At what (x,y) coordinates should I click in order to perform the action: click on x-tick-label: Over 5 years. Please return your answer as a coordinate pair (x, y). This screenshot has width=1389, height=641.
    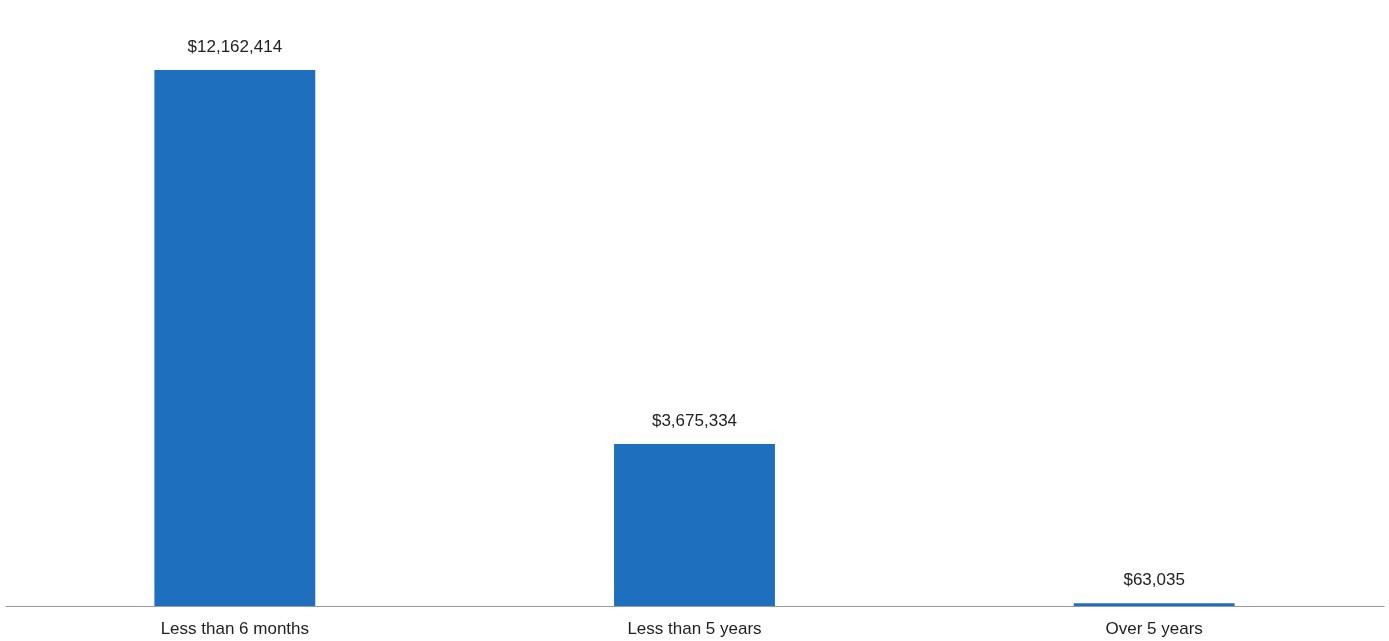
    Looking at the image, I should click on (1154, 628).